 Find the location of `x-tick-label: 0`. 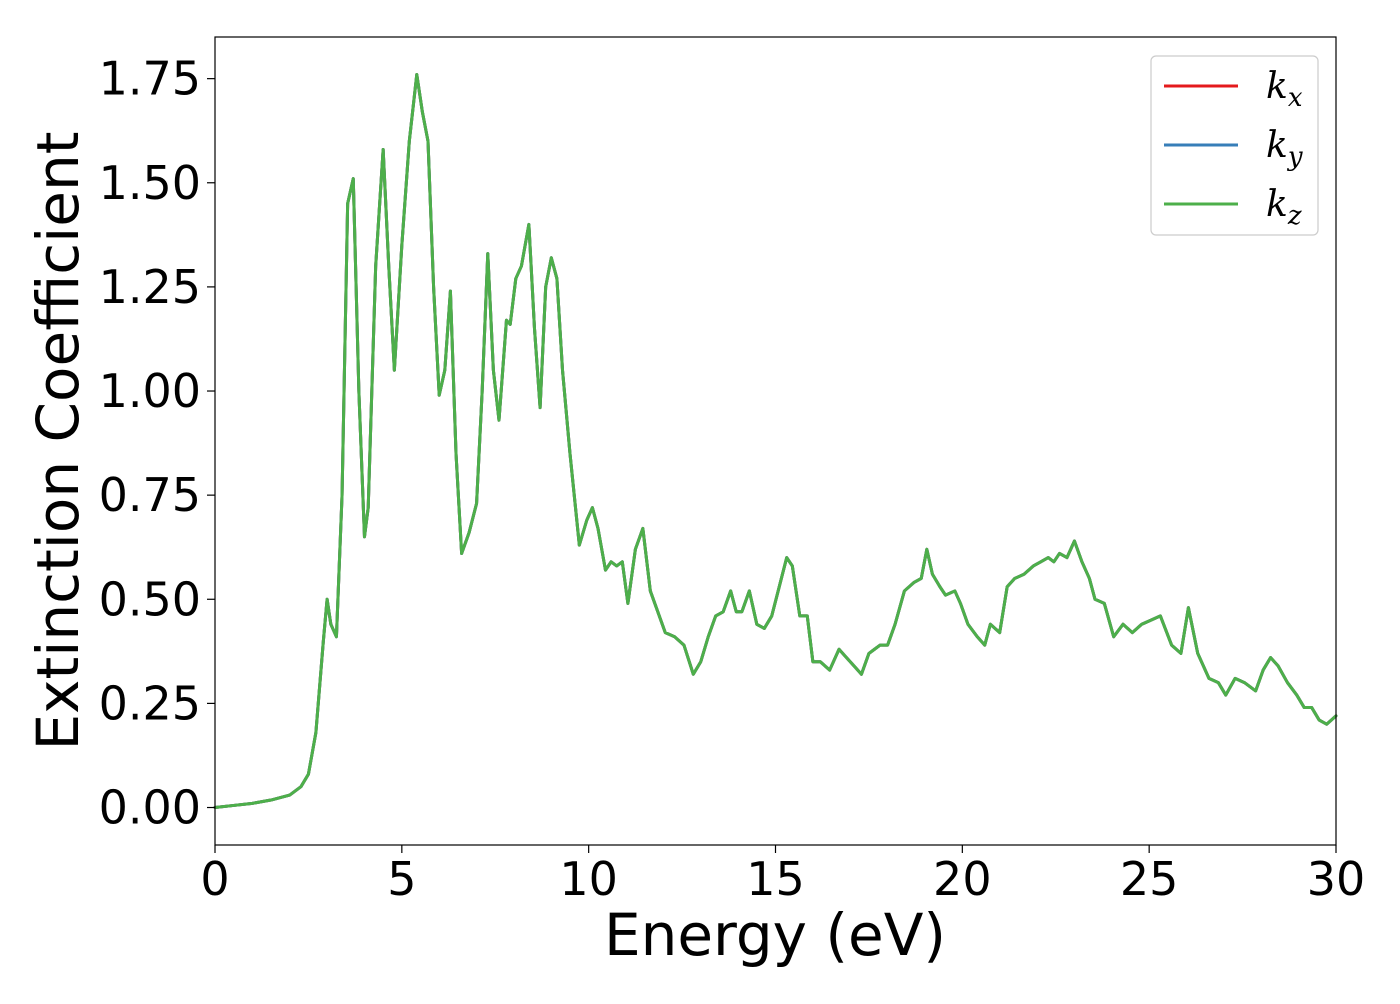

x-tick-label: 0 is located at coordinates (214, 879).